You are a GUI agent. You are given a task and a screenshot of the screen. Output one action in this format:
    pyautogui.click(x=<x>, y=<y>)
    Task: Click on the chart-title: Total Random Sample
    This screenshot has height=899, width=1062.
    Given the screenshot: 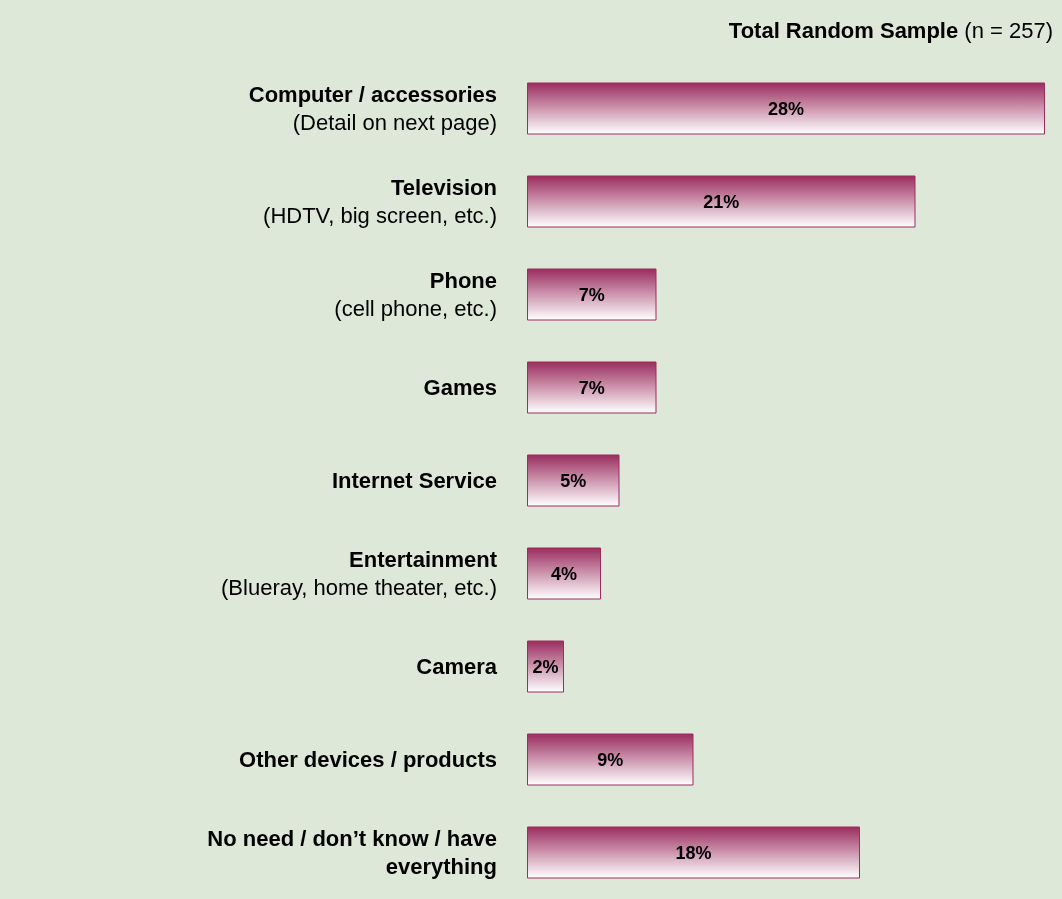 What is the action you would take?
    pyautogui.click(x=843, y=30)
    